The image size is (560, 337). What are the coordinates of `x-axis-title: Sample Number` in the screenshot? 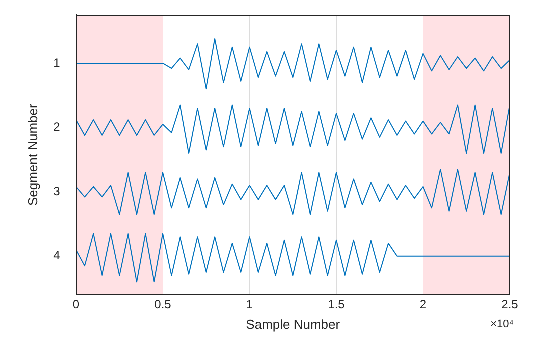 It's located at (293, 324).